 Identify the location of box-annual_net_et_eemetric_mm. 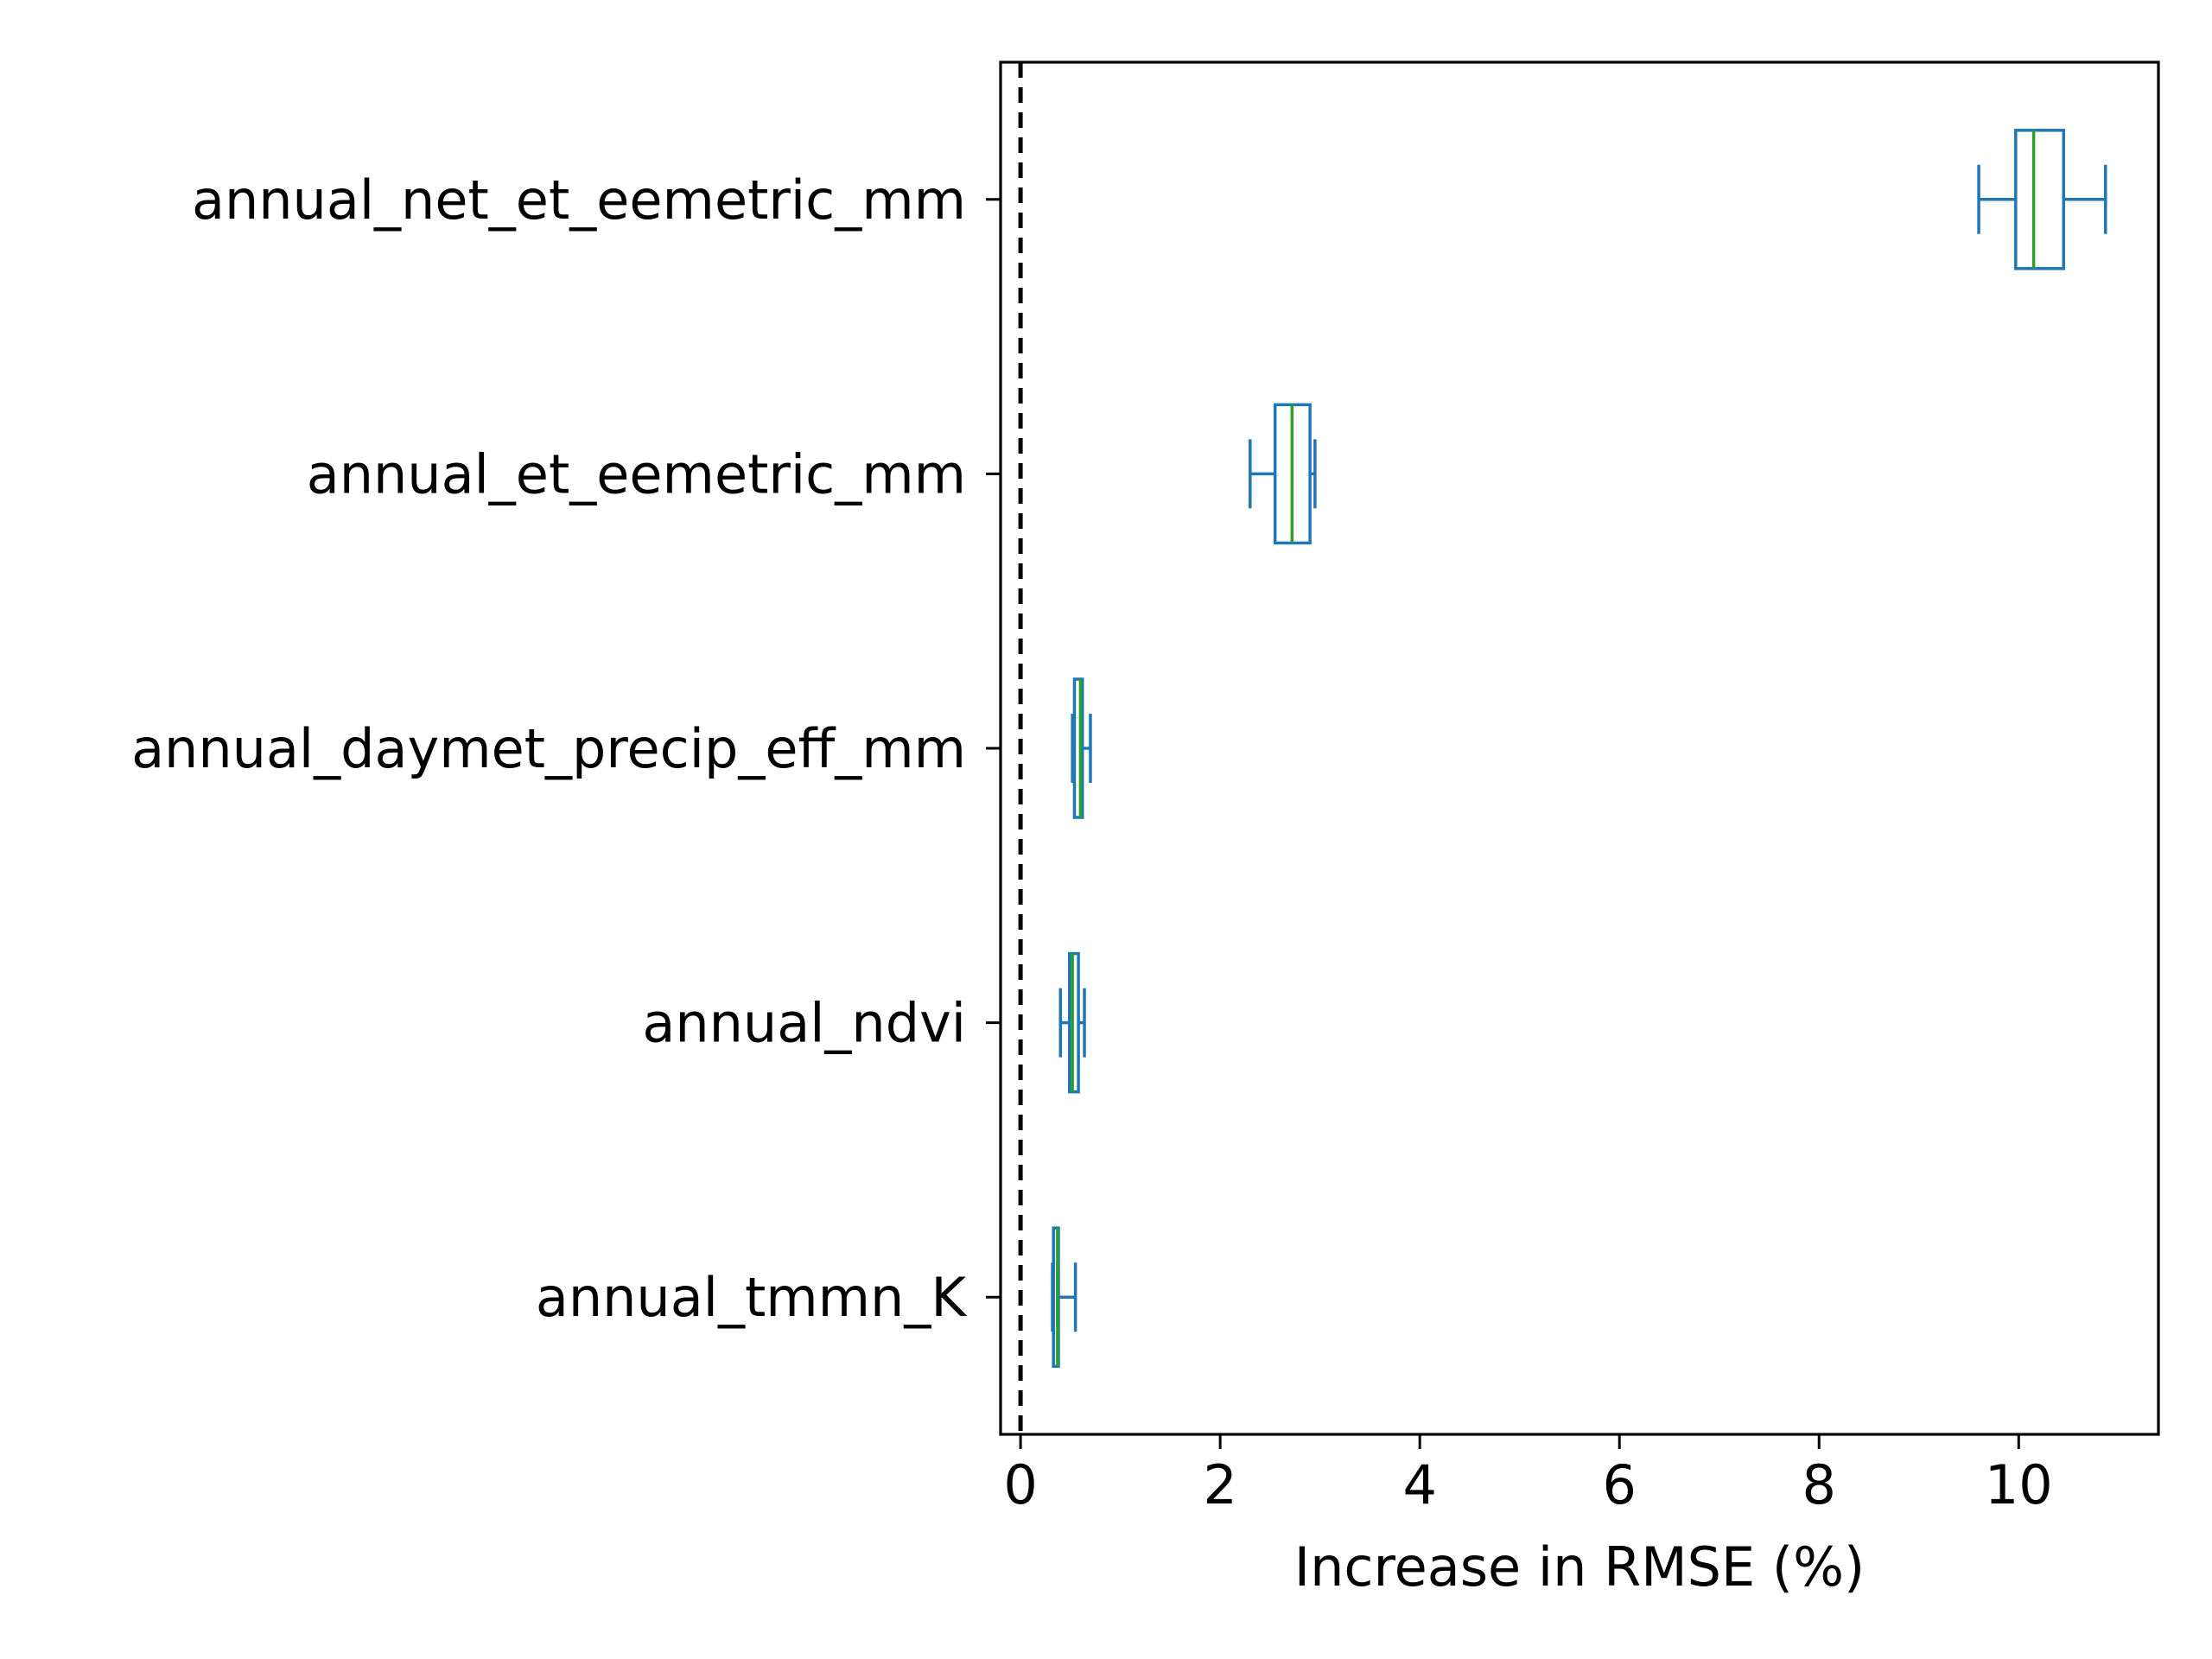
(2042, 199).